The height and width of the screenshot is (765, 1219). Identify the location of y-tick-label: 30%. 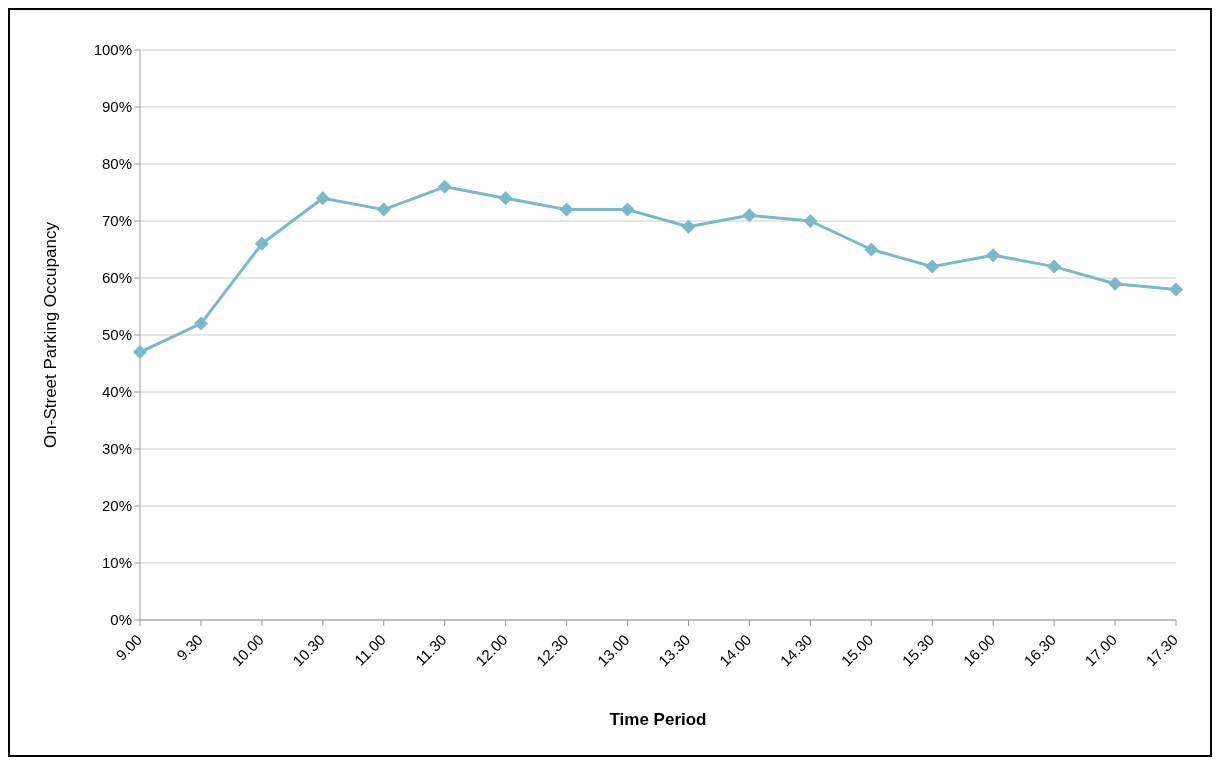
(116, 449).